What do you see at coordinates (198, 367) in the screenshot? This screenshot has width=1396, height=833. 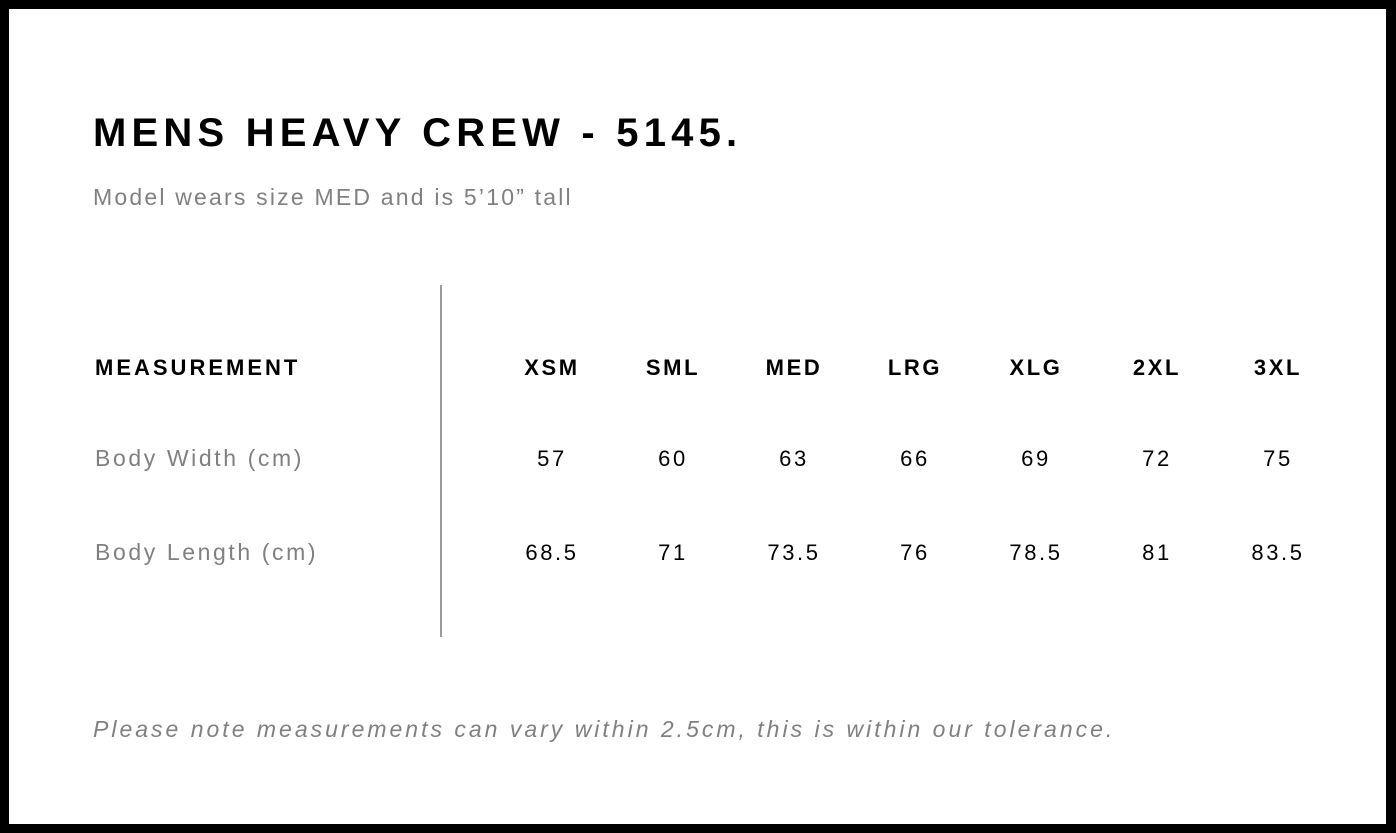 I see `header-measurement: MEASUREMENT` at bounding box center [198, 367].